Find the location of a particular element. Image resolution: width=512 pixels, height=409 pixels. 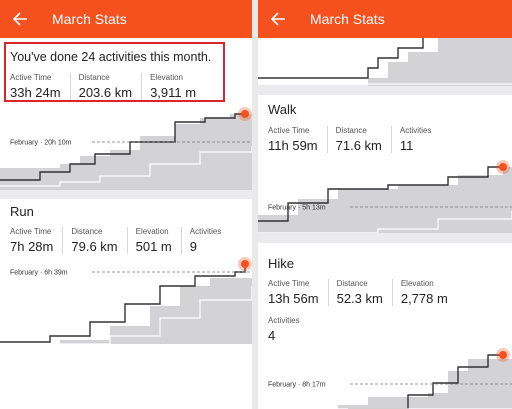

stat: Active Time 13h 56m is located at coordinates (298, 292).